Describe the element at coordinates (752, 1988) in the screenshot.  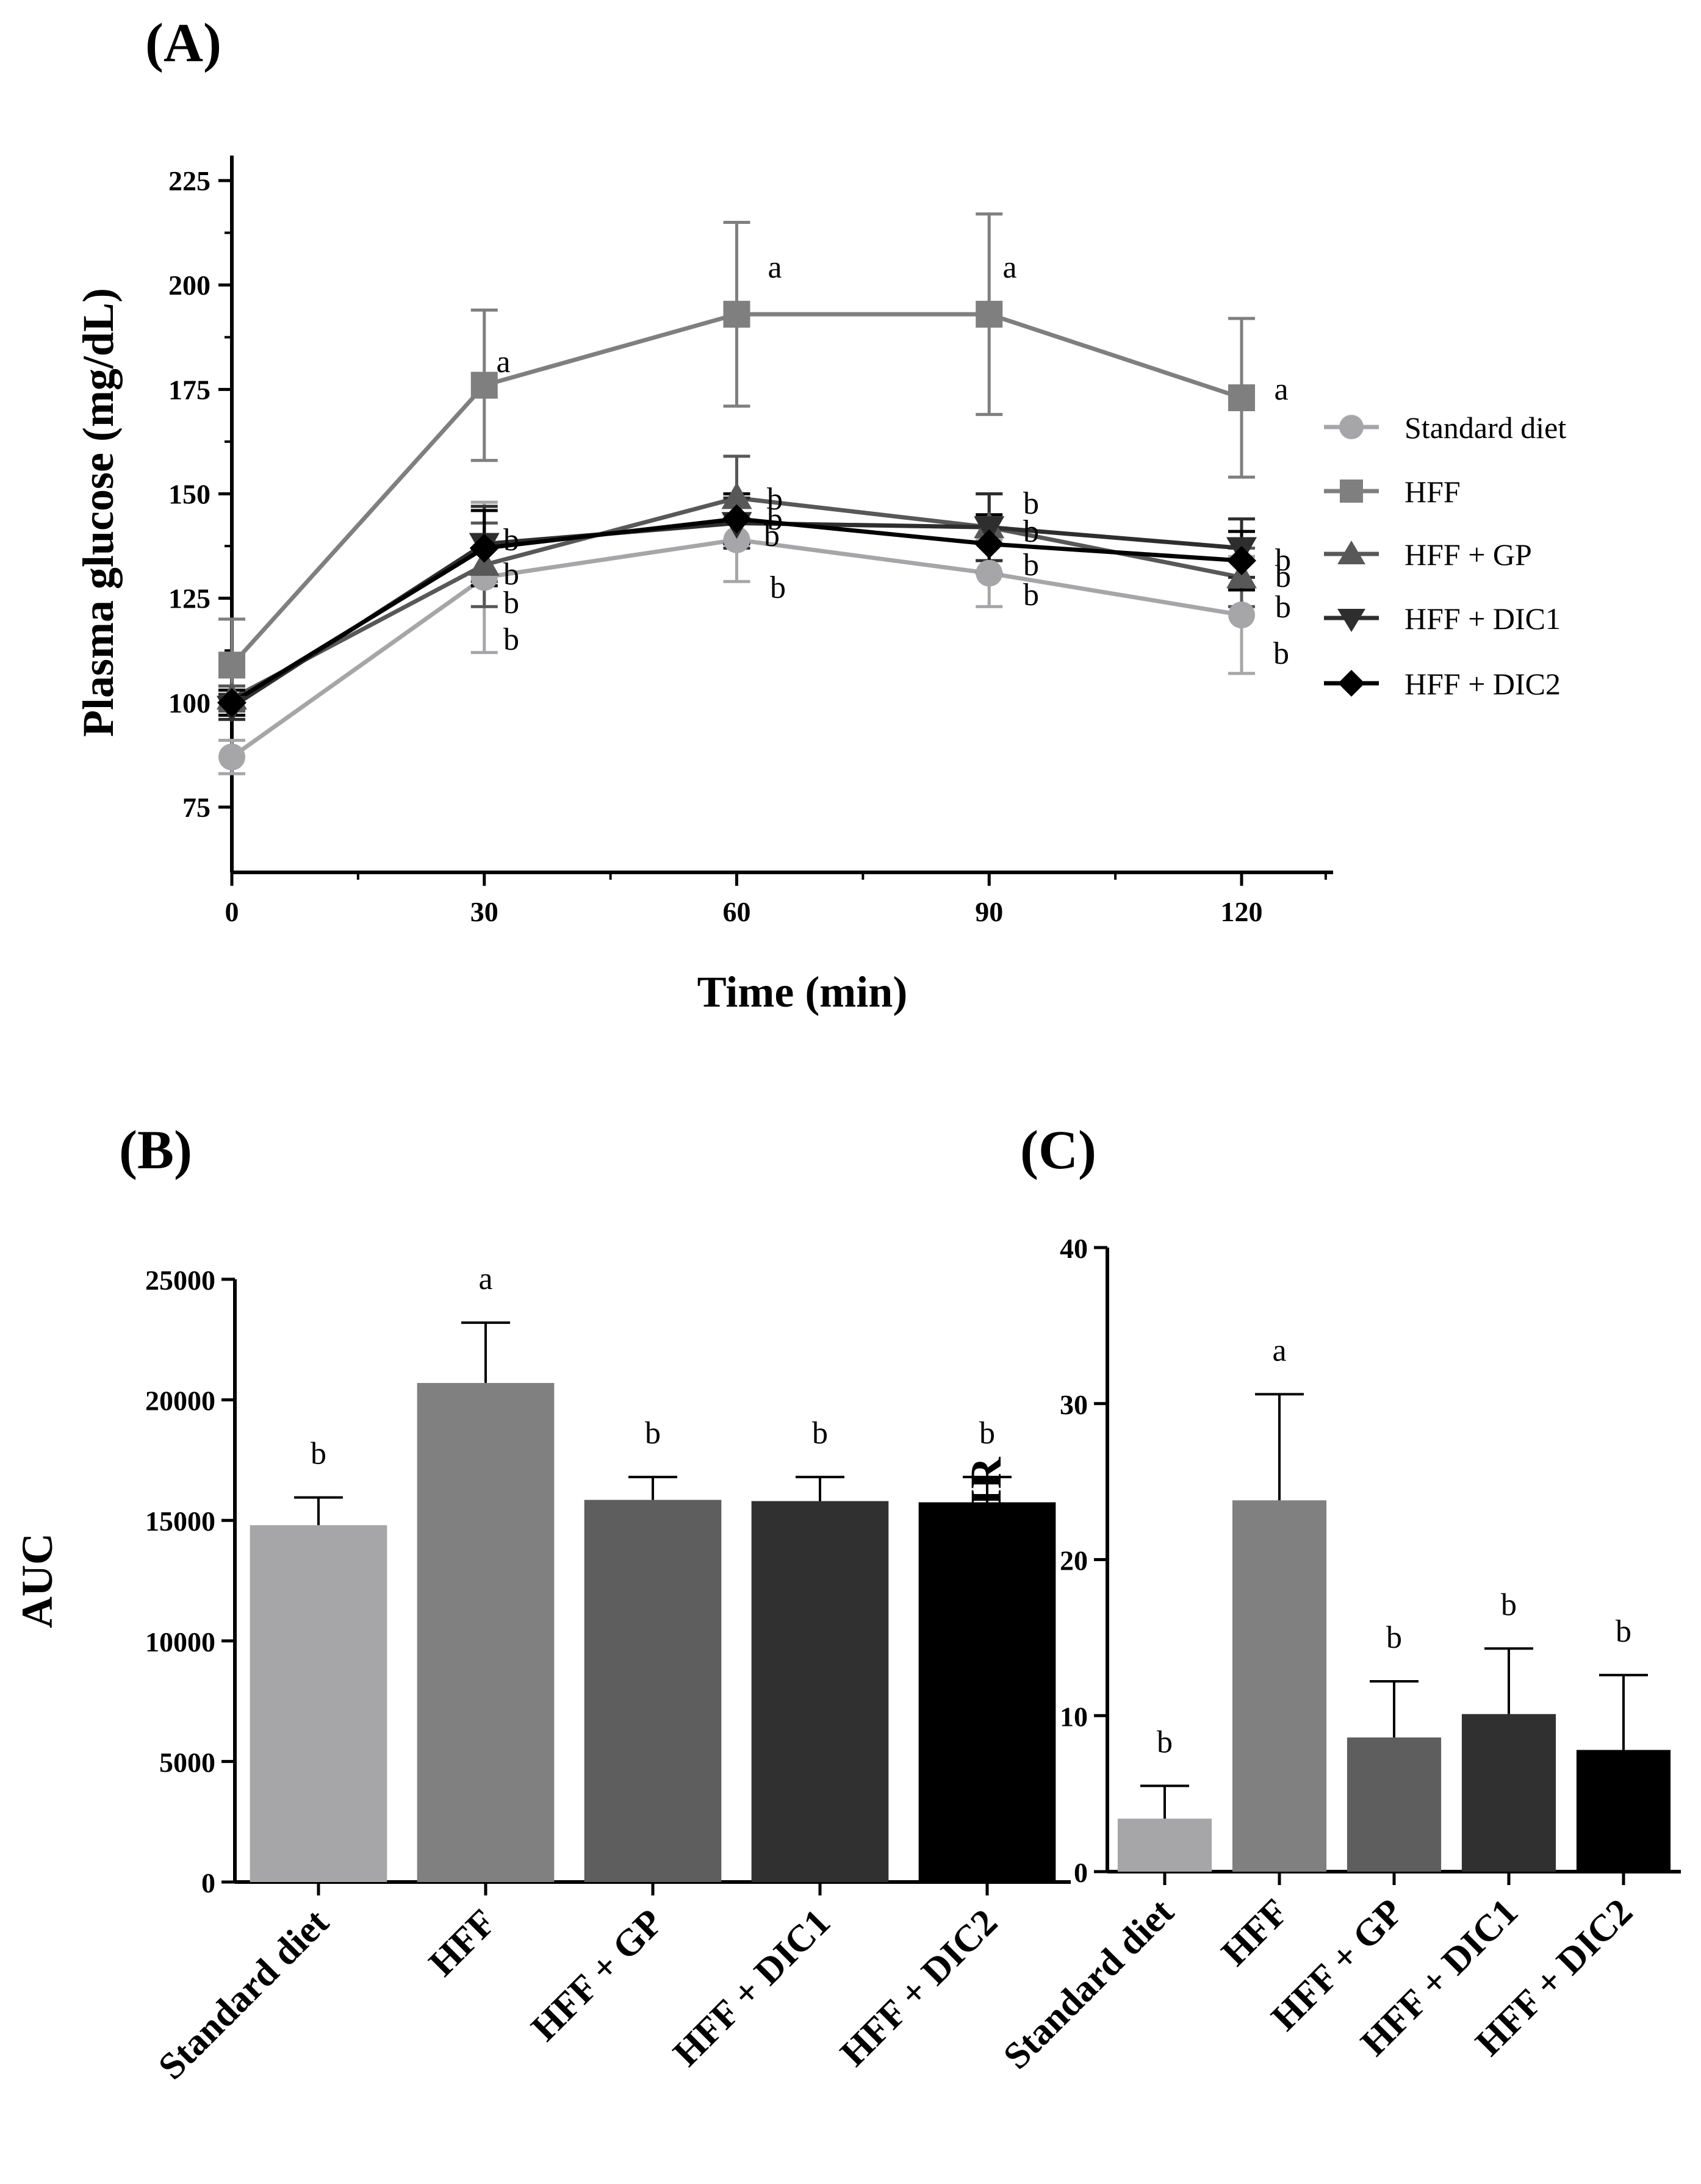
I see `x-category-label: HFF + DIC1` at that location.